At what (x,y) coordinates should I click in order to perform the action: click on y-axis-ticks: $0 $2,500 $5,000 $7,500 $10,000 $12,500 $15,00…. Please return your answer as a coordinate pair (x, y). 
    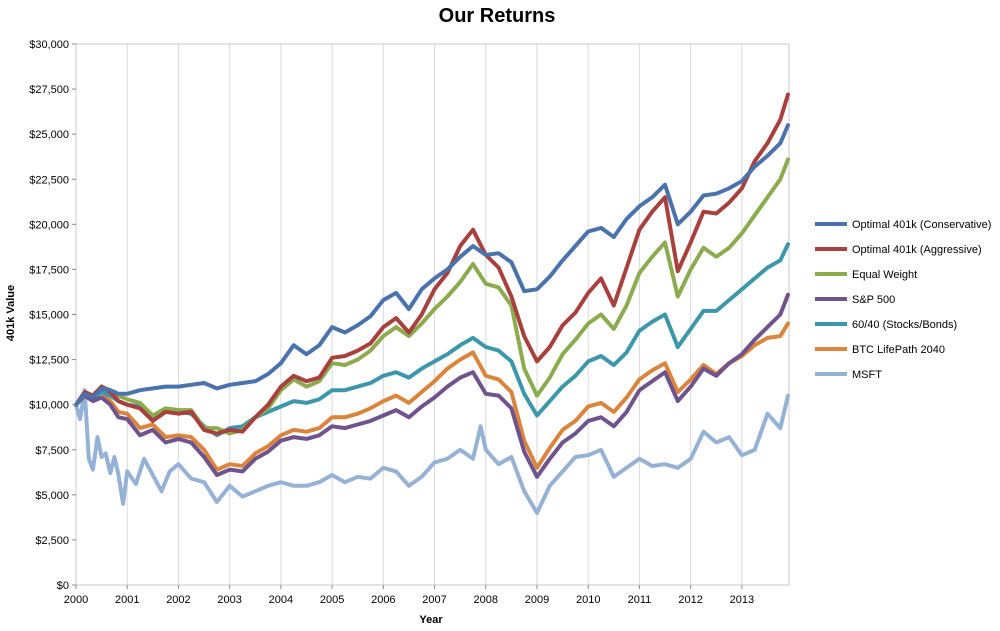
    Looking at the image, I should click on (52, 315).